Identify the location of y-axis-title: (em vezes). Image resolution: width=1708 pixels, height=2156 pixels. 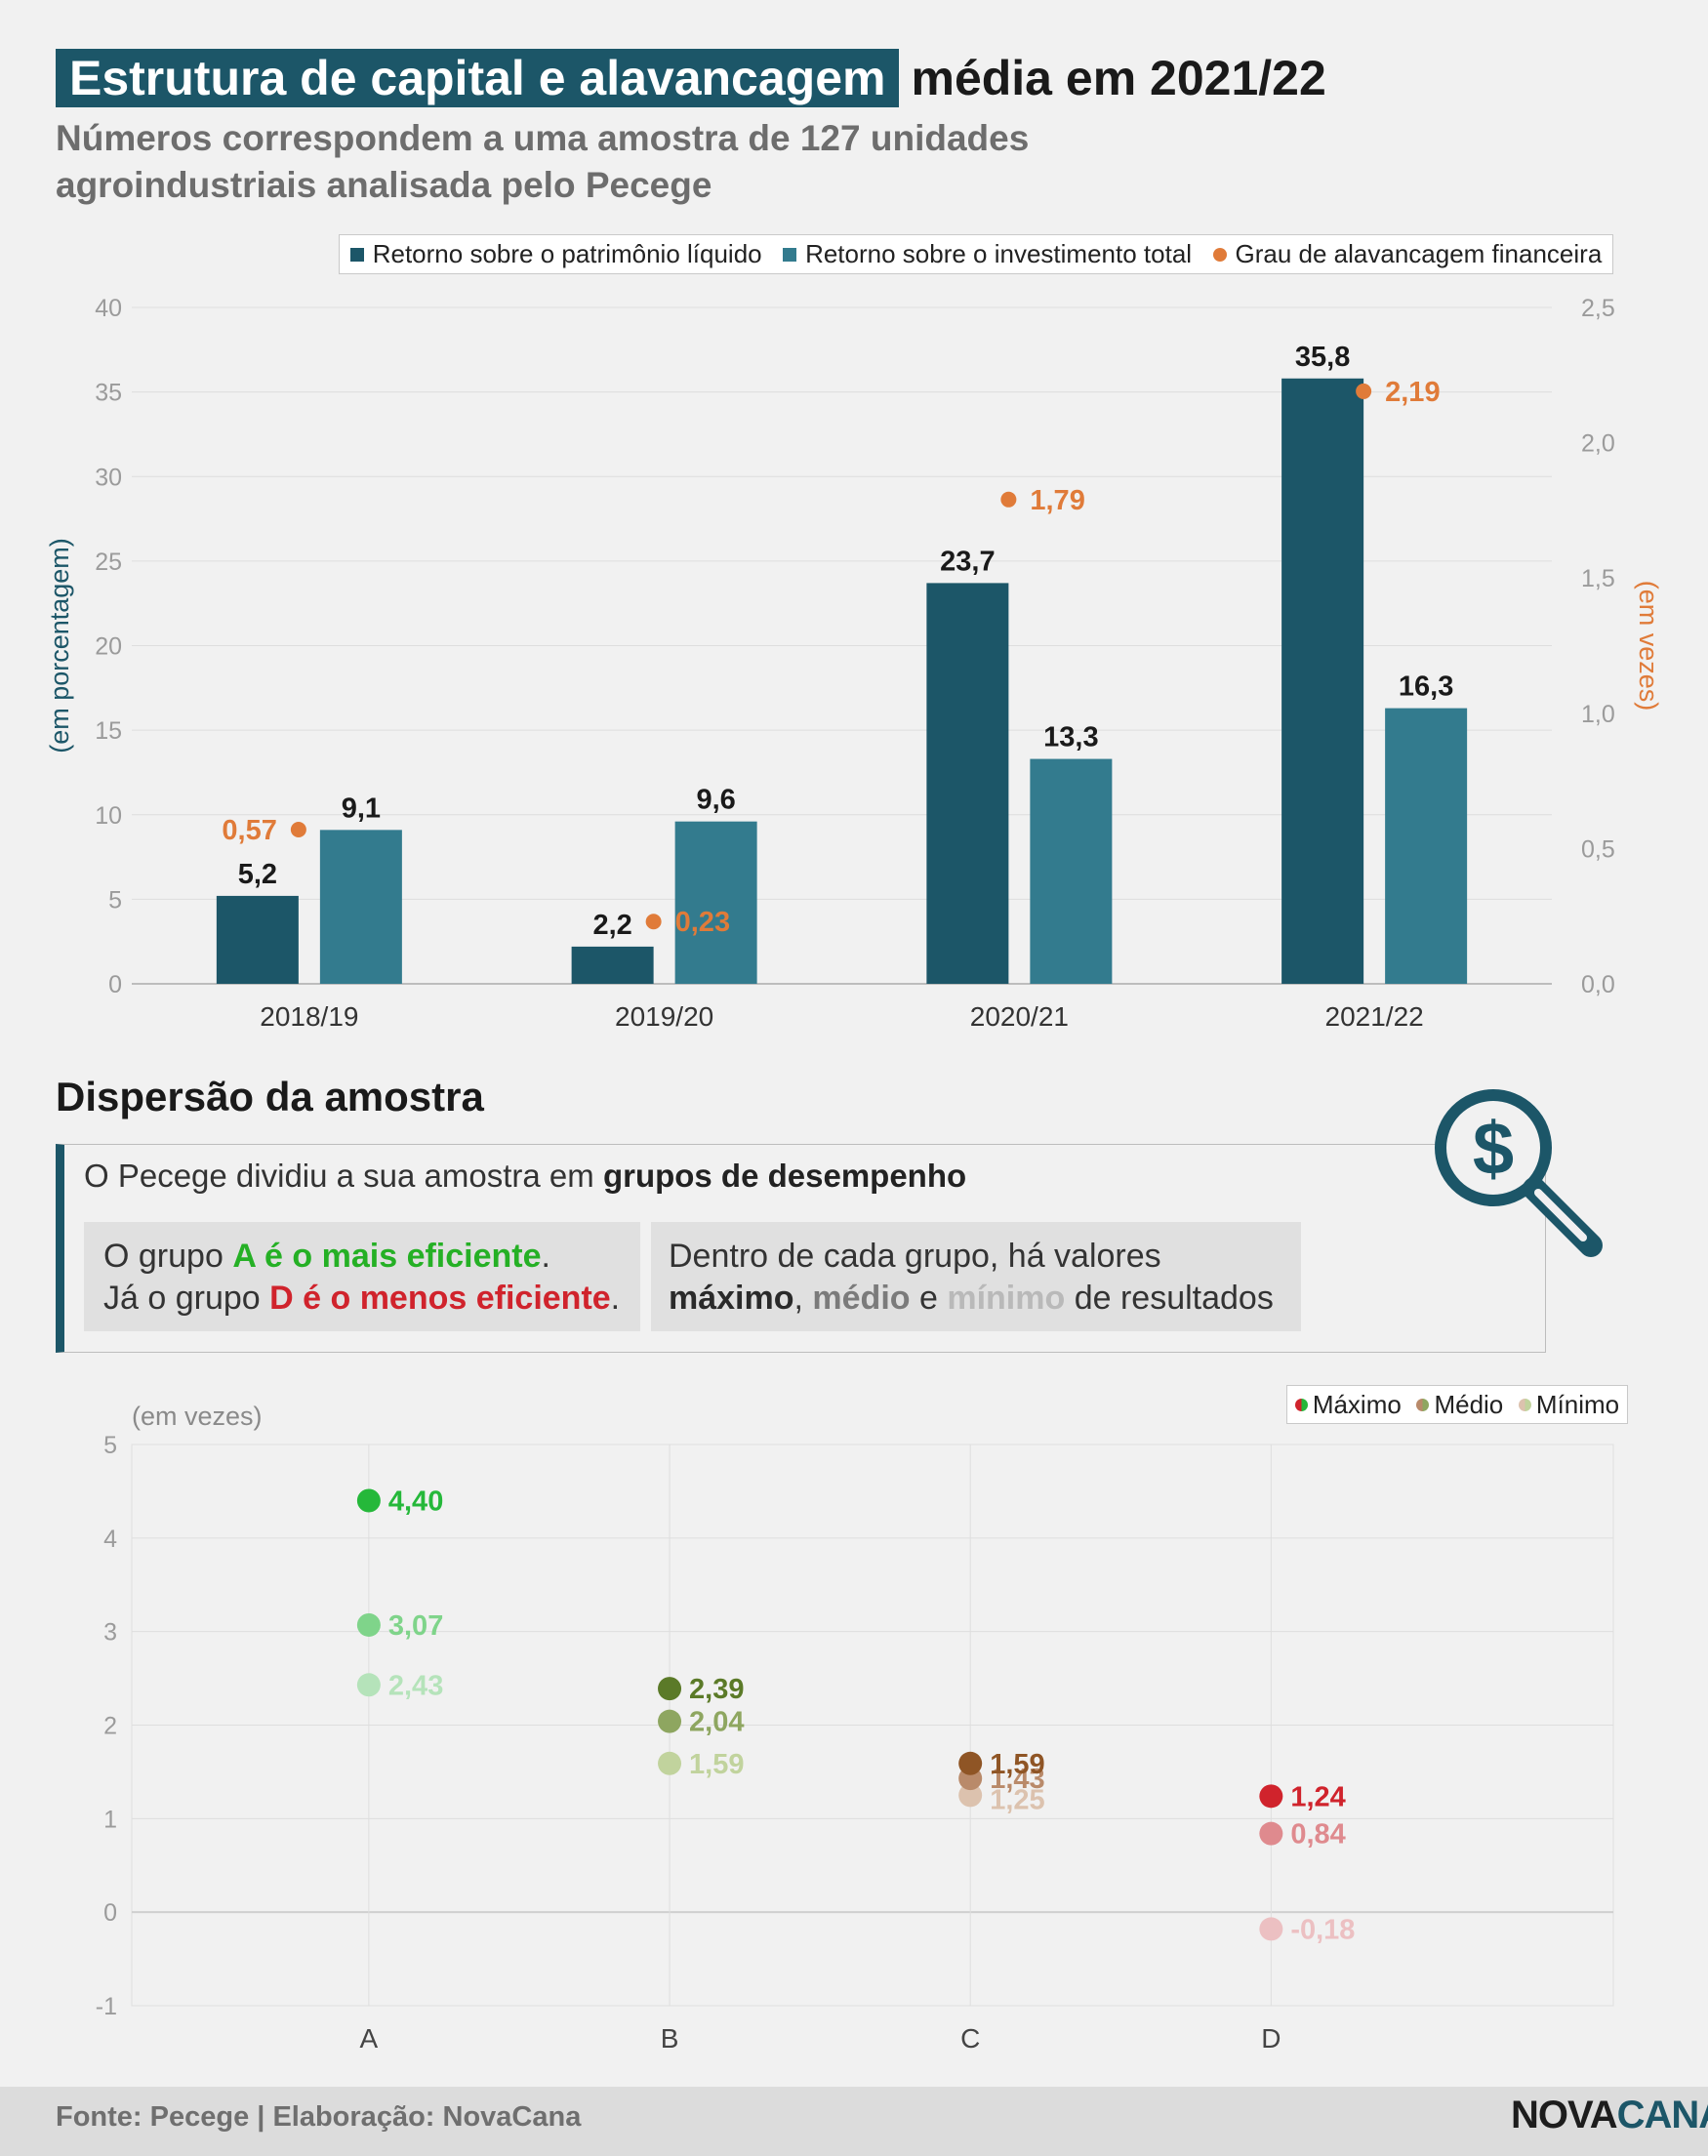
(197, 1416).